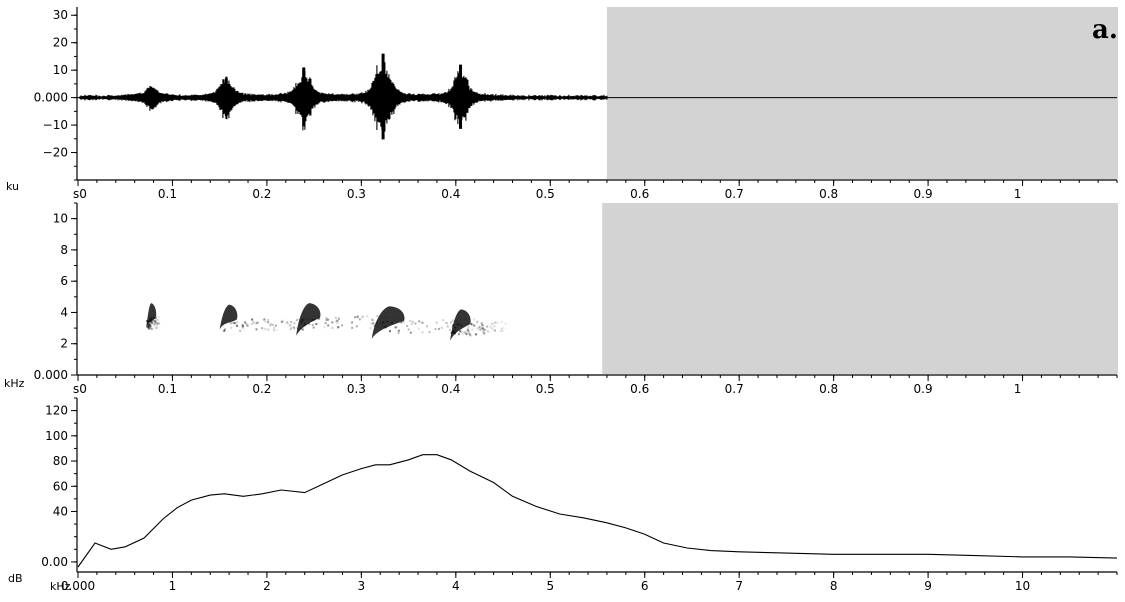 This screenshot has width=1125, height=602. Describe the element at coordinates (64, 250) in the screenshot. I see `spectrogram-y-tick-label: 8` at that location.